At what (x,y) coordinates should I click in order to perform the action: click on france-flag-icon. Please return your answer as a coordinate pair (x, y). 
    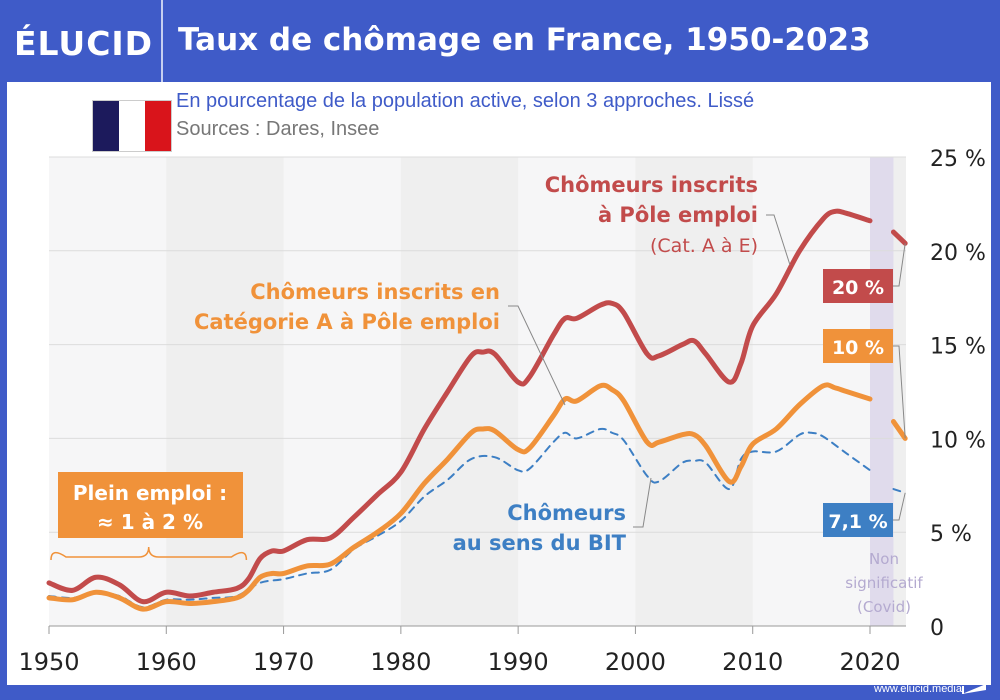
    Looking at the image, I should click on (132, 126).